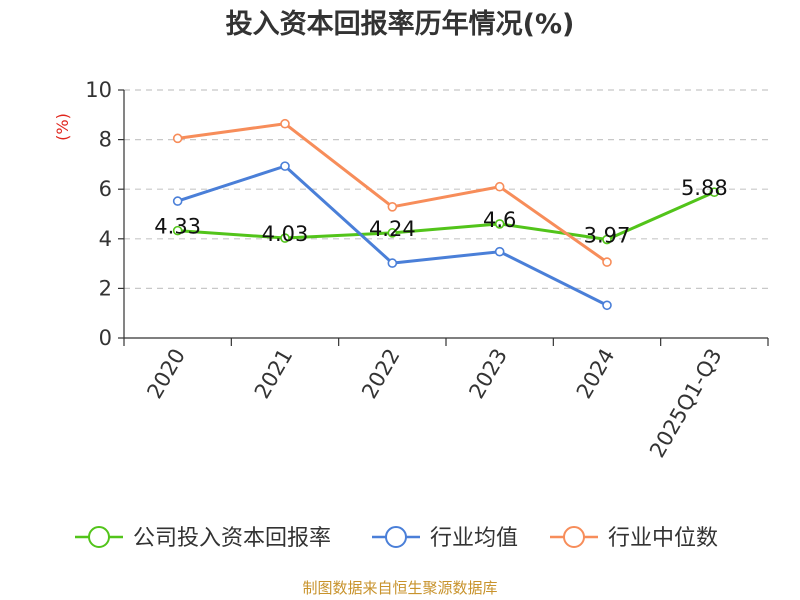 This screenshot has height=600, width=800. Describe the element at coordinates (105, 288) in the screenshot. I see `y-tick-label: 2` at that location.